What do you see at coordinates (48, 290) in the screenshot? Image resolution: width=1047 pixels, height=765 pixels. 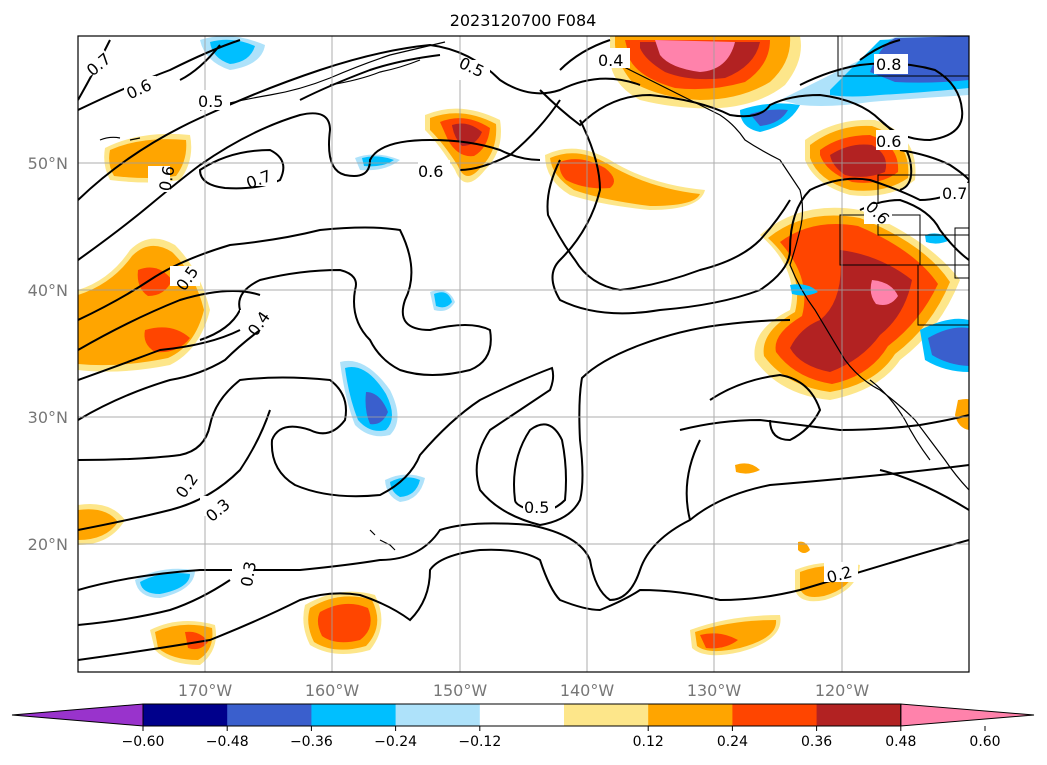 I see `lat-label: 40°N` at bounding box center [48, 290].